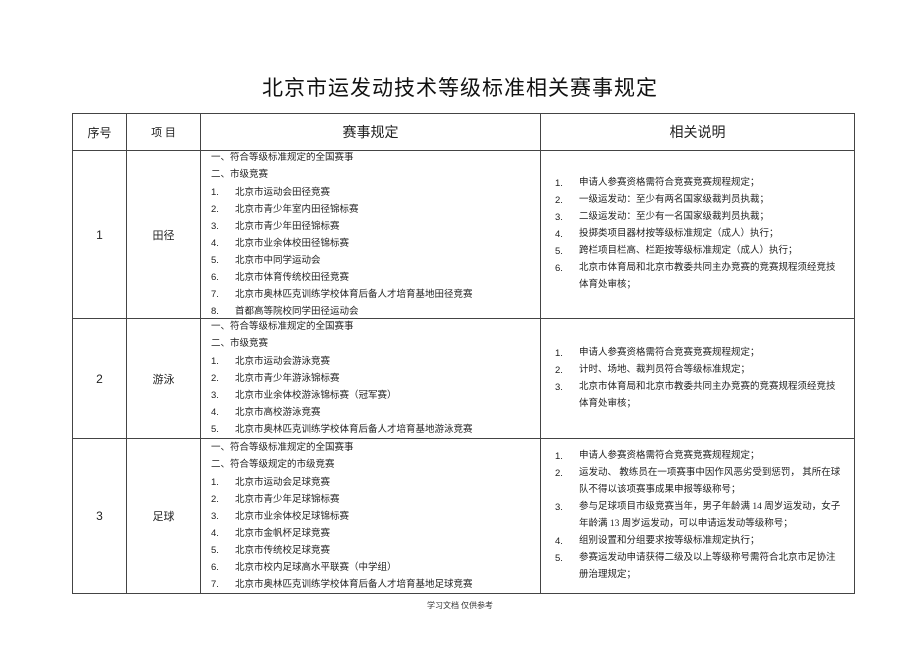 This screenshot has height=651, width=920. What do you see at coordinates (370, 550) in the screenshot?
I see `rule-item: 5. 北京市传统校足球竞赛` at bounding box center [370, 550].